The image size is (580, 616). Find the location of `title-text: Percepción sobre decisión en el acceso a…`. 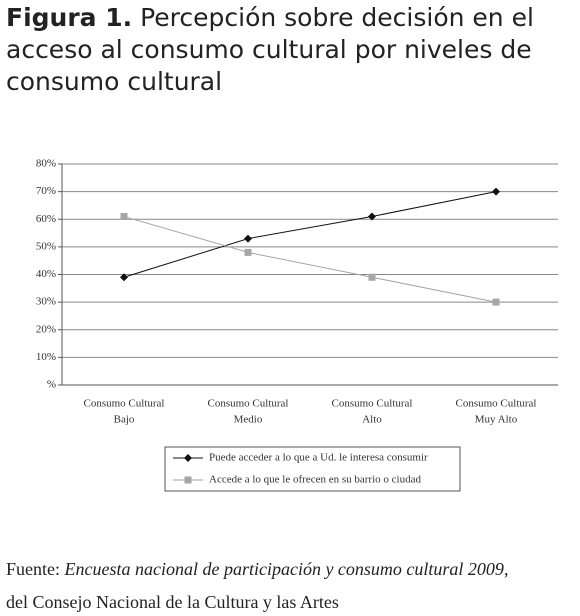

title-text: Percepción sobre decisión en el acceso a… is located at coordinates (270, 49).